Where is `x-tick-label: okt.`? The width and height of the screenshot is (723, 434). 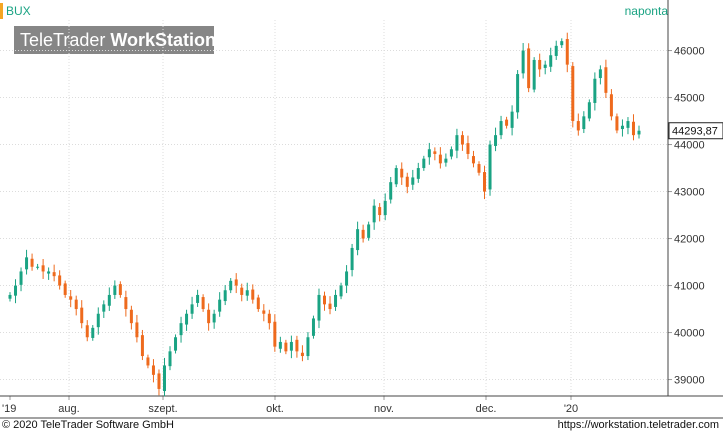 x-tick-label: okt. is located at coordinates (275, 409).